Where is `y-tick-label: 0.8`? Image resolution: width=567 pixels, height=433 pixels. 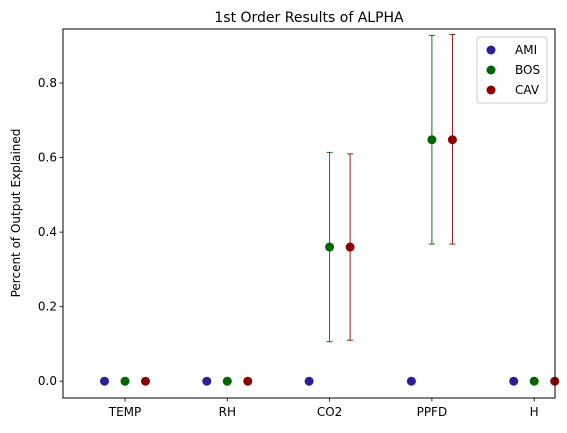 y-tick-label: 0.8 is located at coordinates (47, 83).